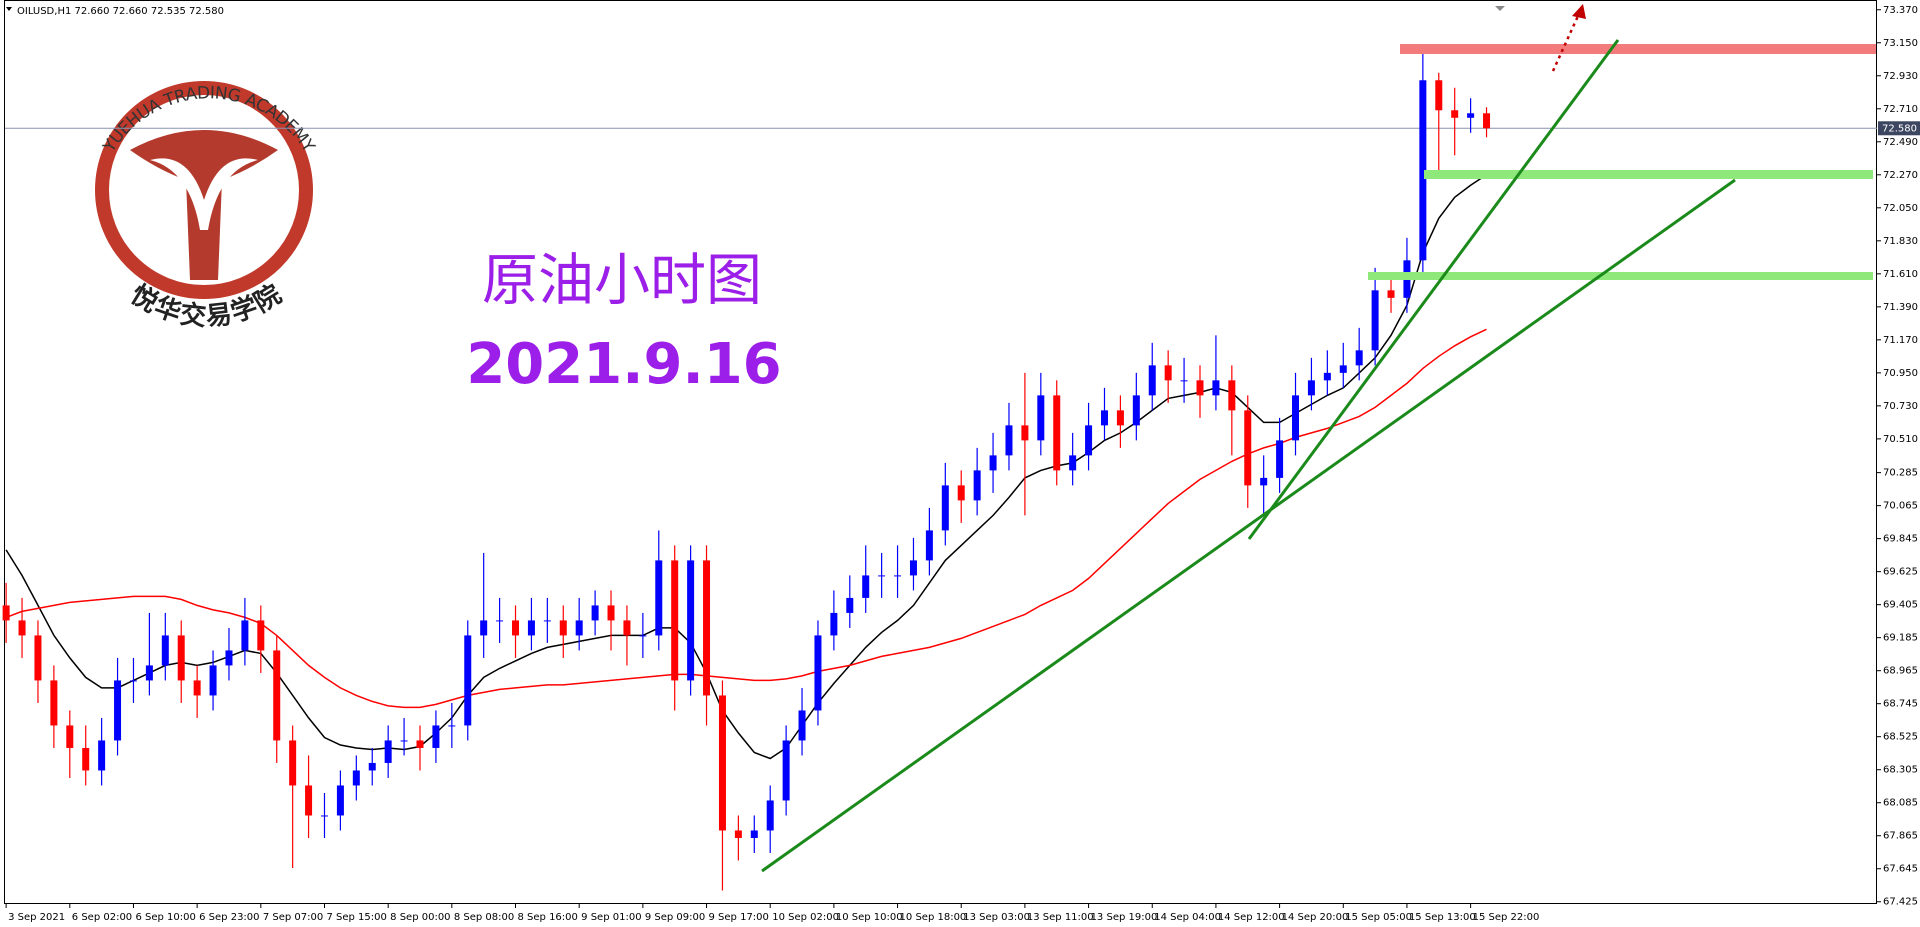 The height and width of the screenshot is (927, 1920). What do you see at coordinates (204, 194) in the screenshot?
I see `logo-emblem-inner` at bounding box center [204, 194].